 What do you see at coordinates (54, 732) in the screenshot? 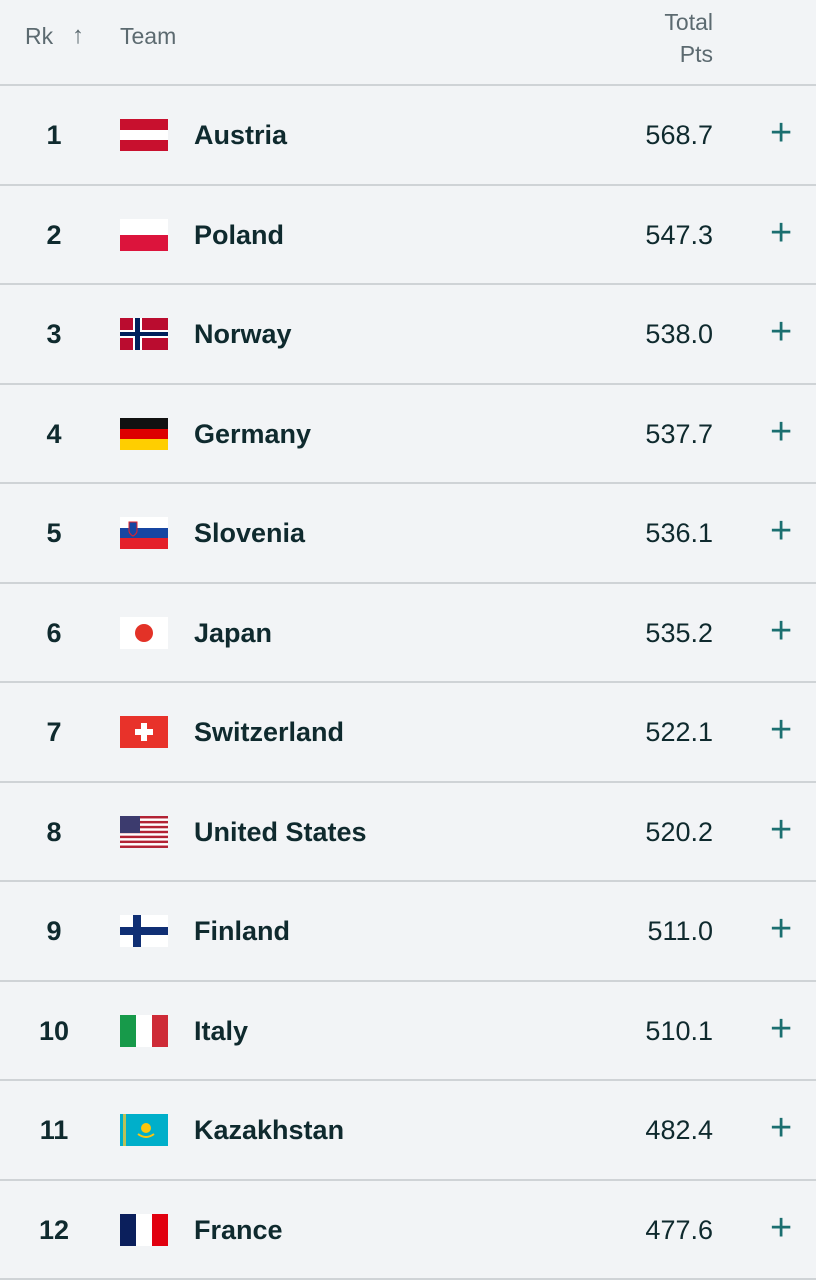
I see `rank: 7` at bounding box center [54, 732].